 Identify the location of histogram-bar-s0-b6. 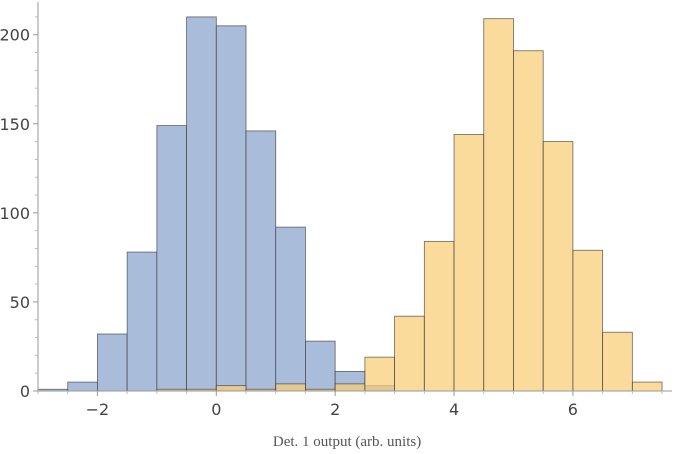
(231, 208).